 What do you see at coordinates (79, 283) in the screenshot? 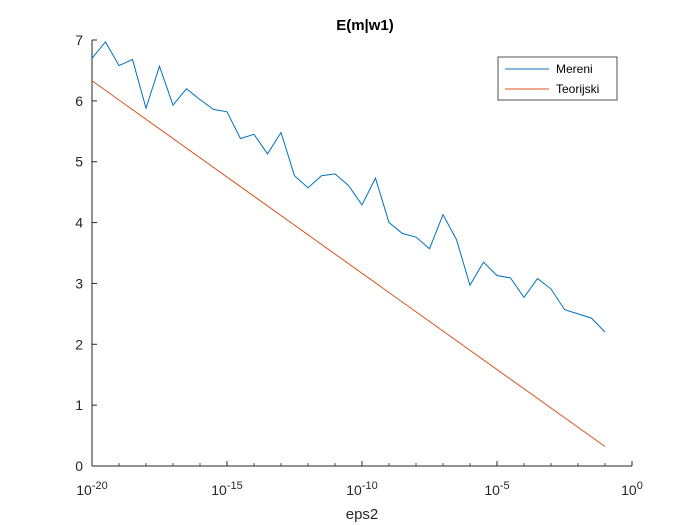
I see `y-tick-label: 3` at bounding box center [79, 283].